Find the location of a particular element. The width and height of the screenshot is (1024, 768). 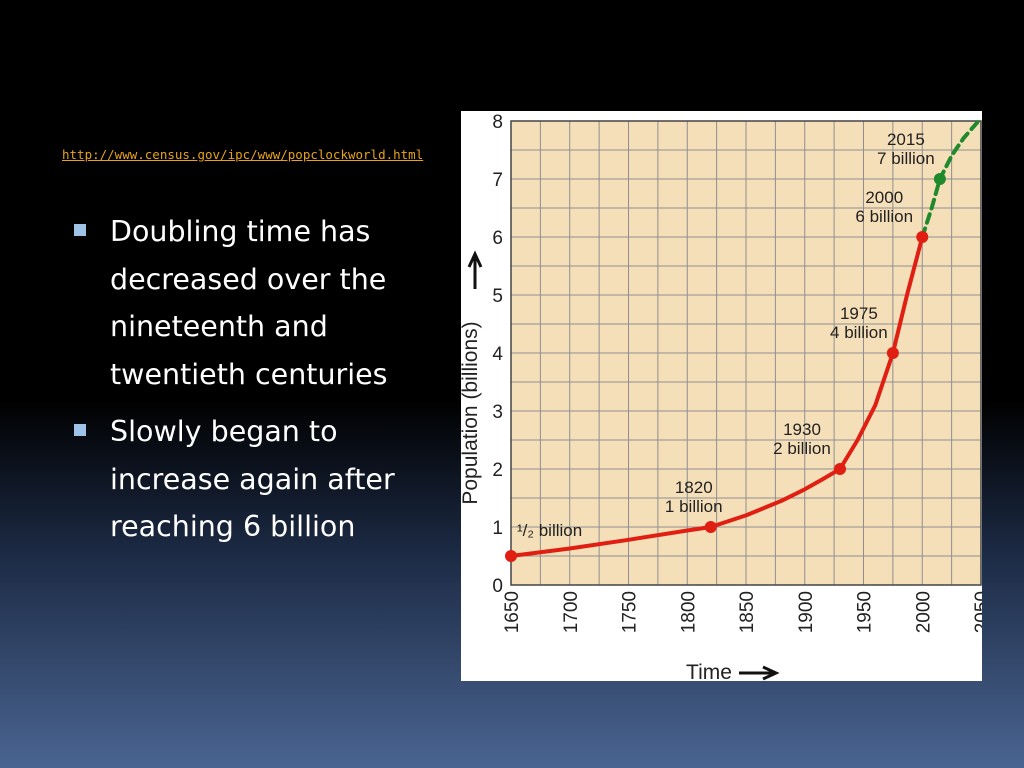

y-tick-label: 1 is located at coordinates (497, 528).